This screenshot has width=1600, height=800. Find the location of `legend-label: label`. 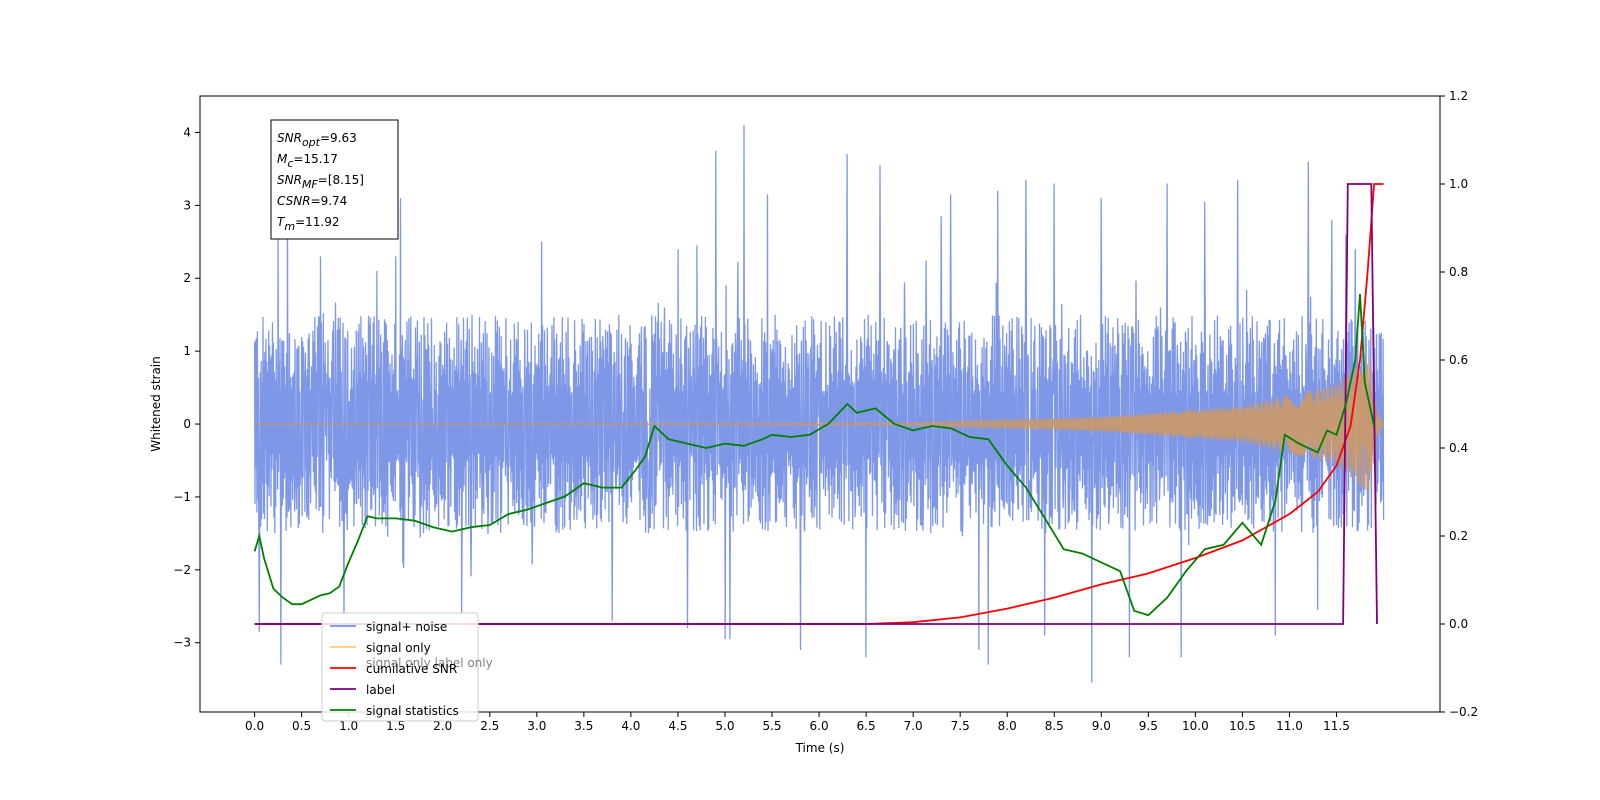

legend-label: label is located at coordinates (380, 690).